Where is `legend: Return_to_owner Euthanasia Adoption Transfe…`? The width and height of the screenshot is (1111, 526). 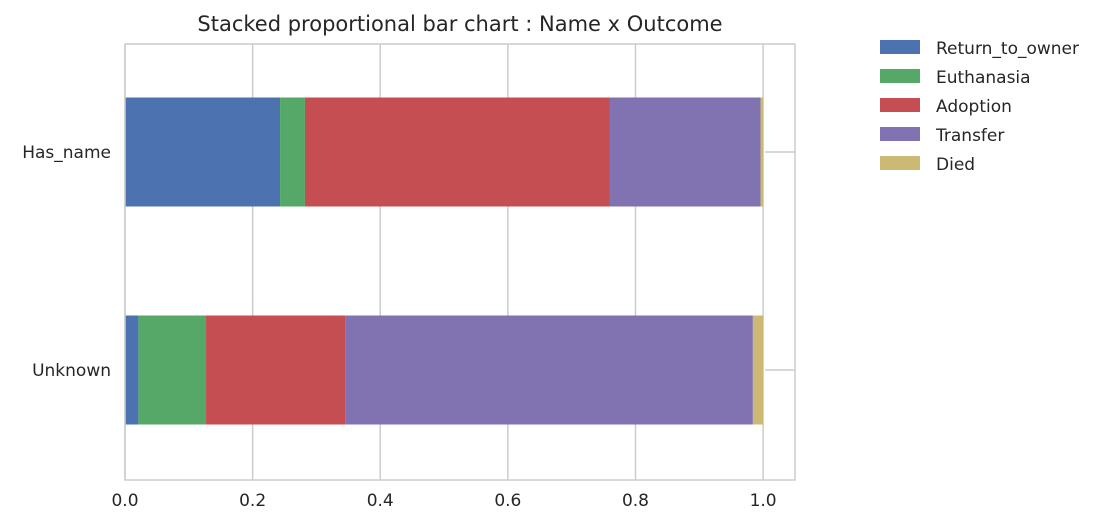 legend: Return_to_owner Euthanasia Adoption Transfe… is located at coordinates (979, 107).